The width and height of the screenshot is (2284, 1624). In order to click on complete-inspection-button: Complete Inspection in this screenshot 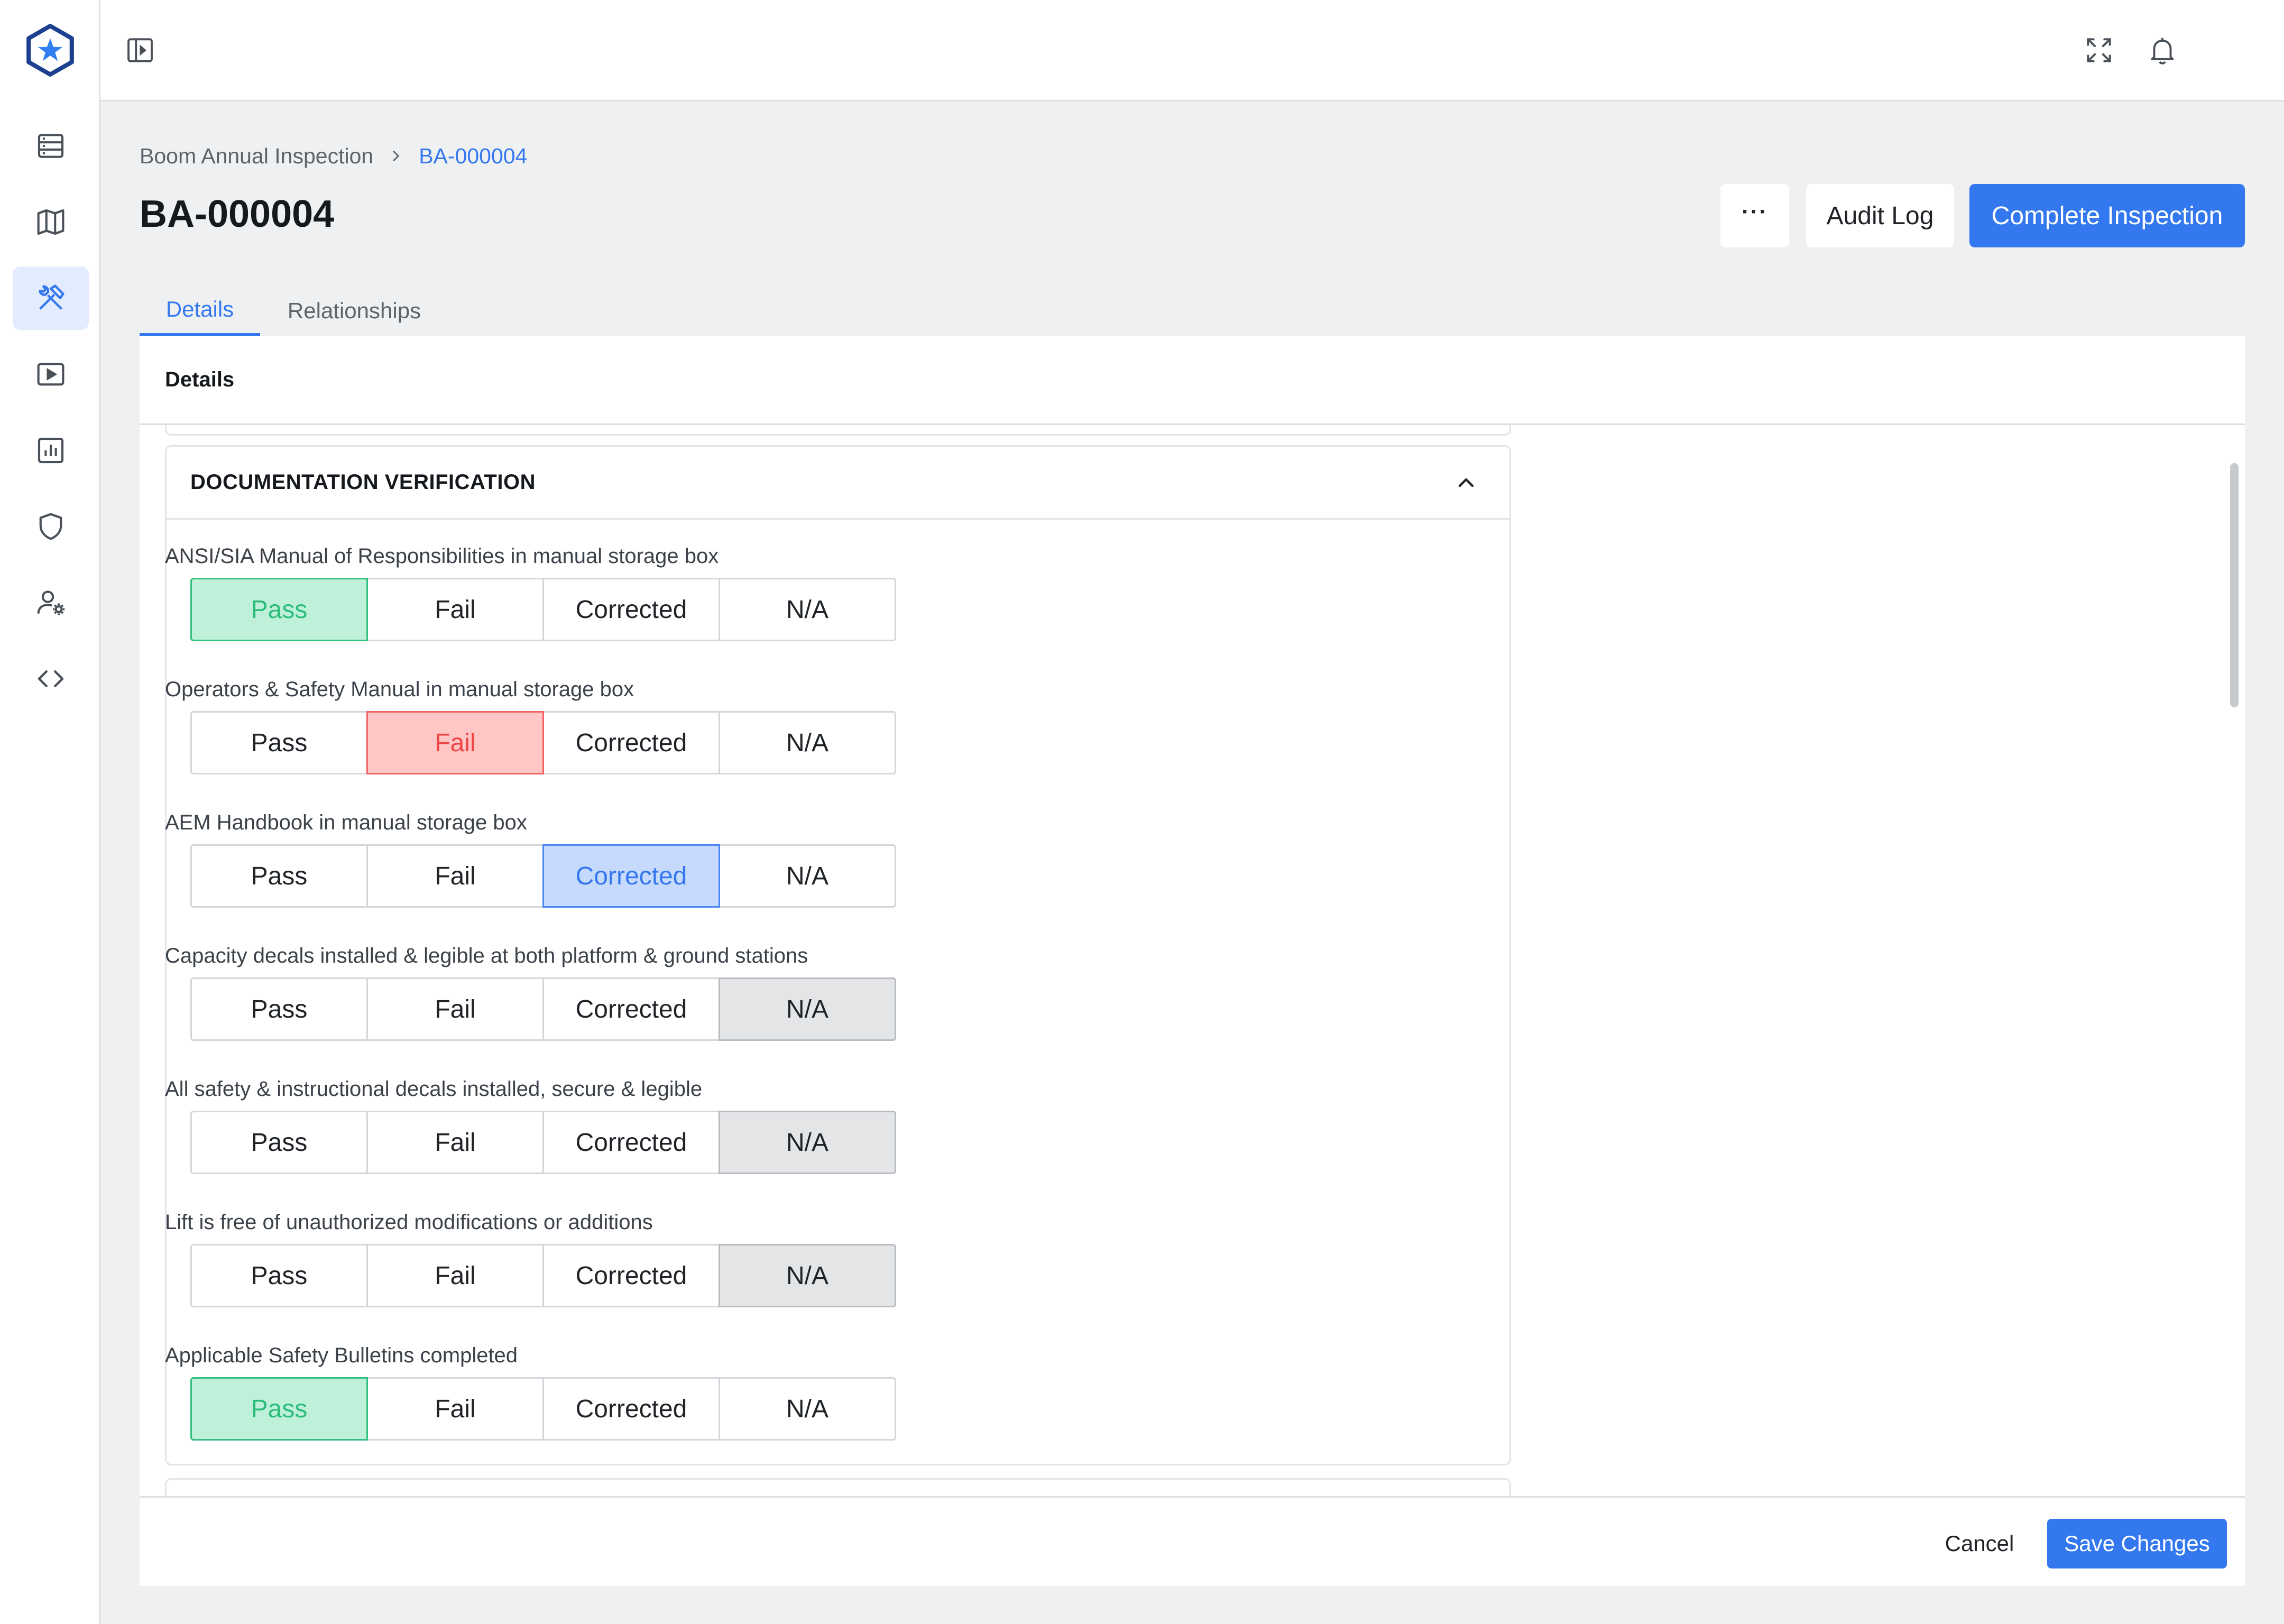, I will do `click(2107, 215)`.